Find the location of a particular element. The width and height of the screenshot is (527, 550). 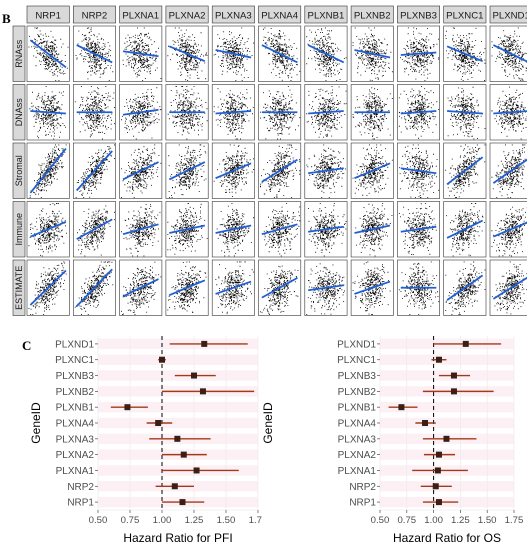

gene-label: PLXNA4 is located at coordinates (357, 424).